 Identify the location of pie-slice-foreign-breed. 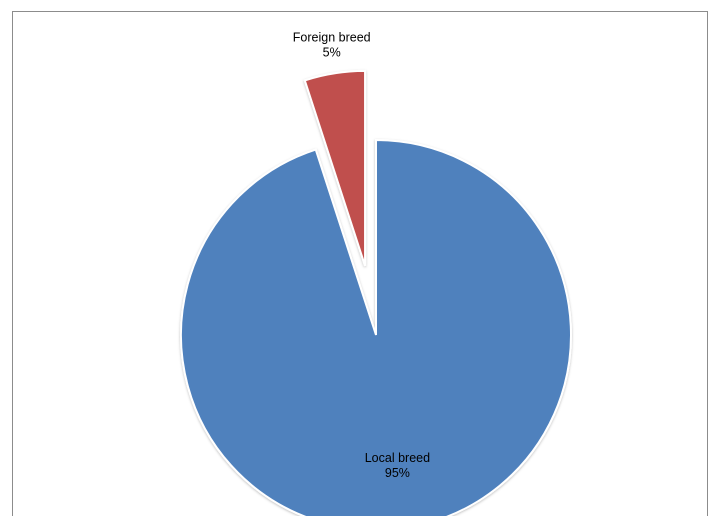
(335, 168).